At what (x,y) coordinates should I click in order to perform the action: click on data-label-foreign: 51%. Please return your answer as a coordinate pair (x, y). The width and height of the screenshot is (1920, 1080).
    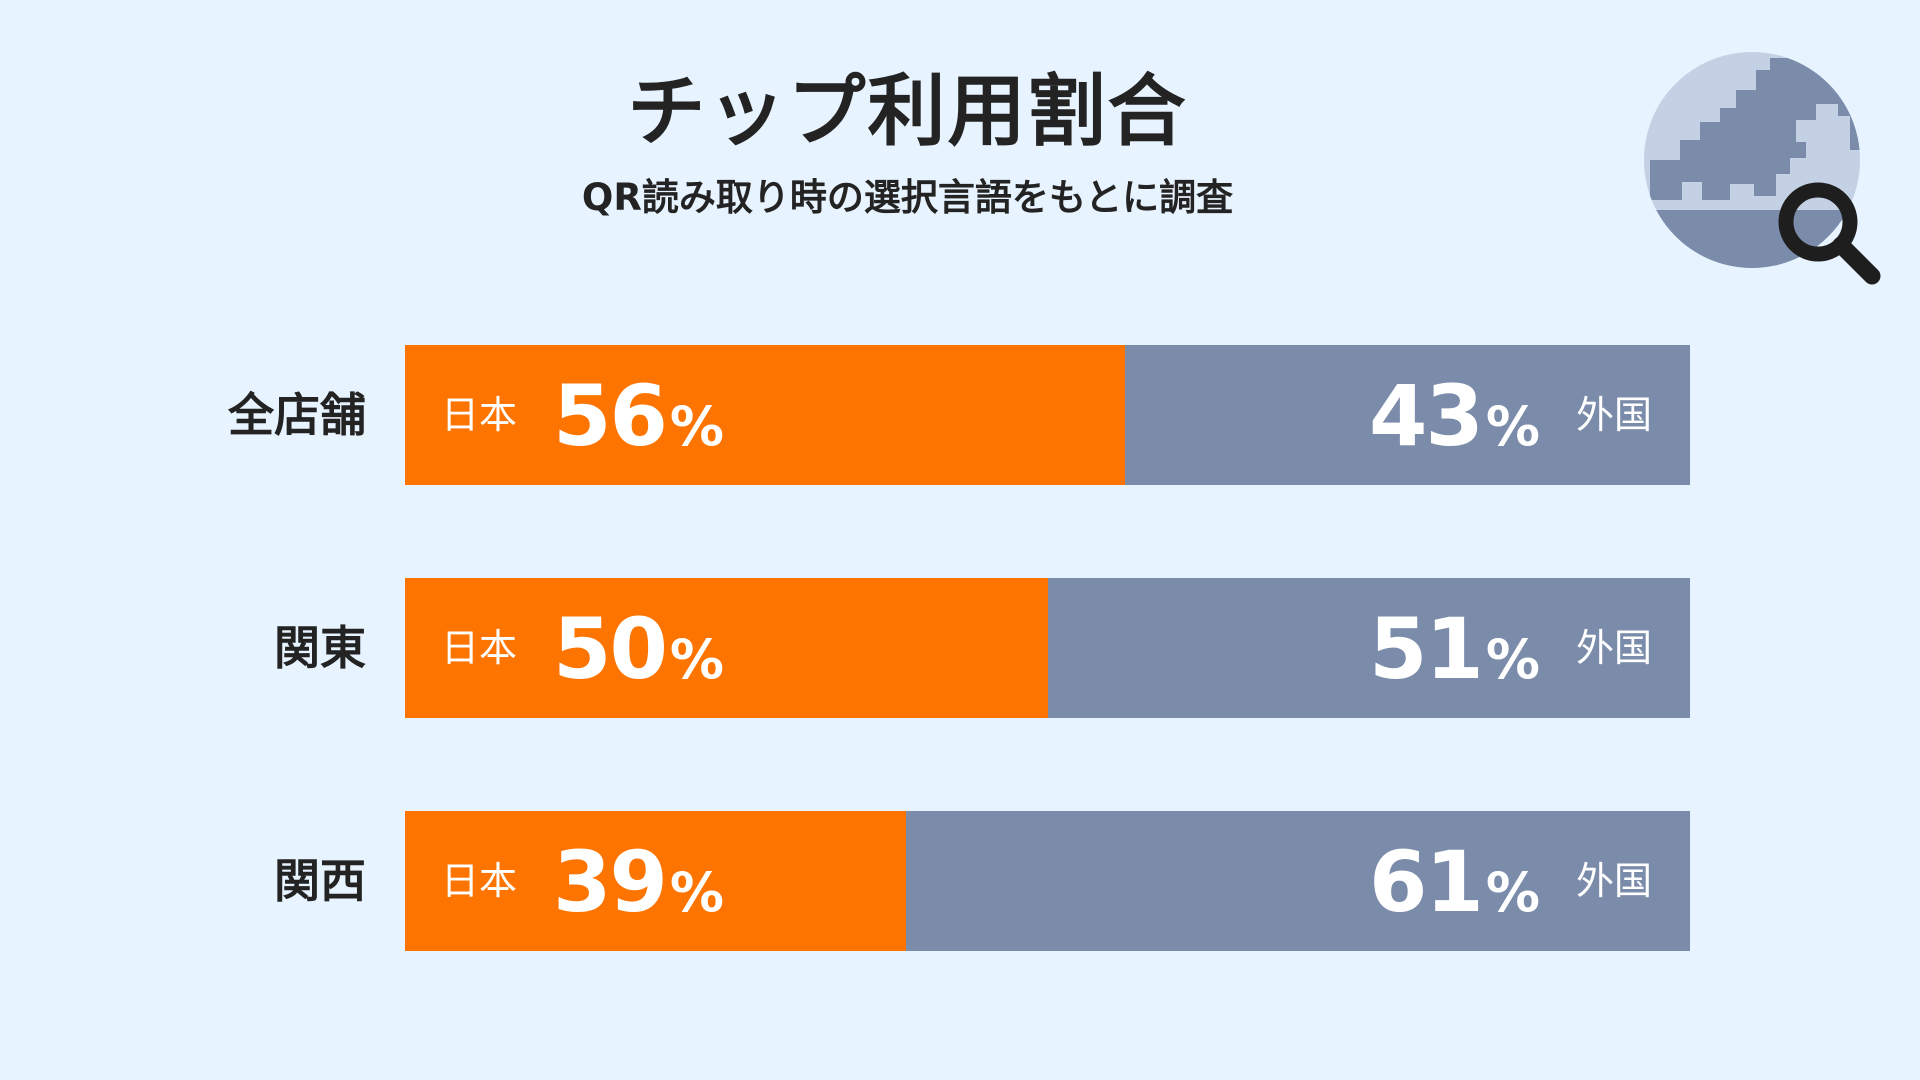
    Looking at the image, I should click on (1454, 649).